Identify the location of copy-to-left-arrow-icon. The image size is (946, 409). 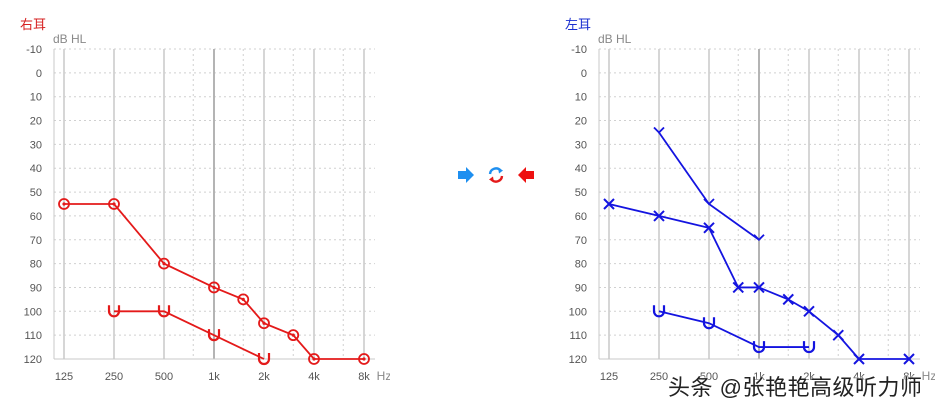
(526, 175).